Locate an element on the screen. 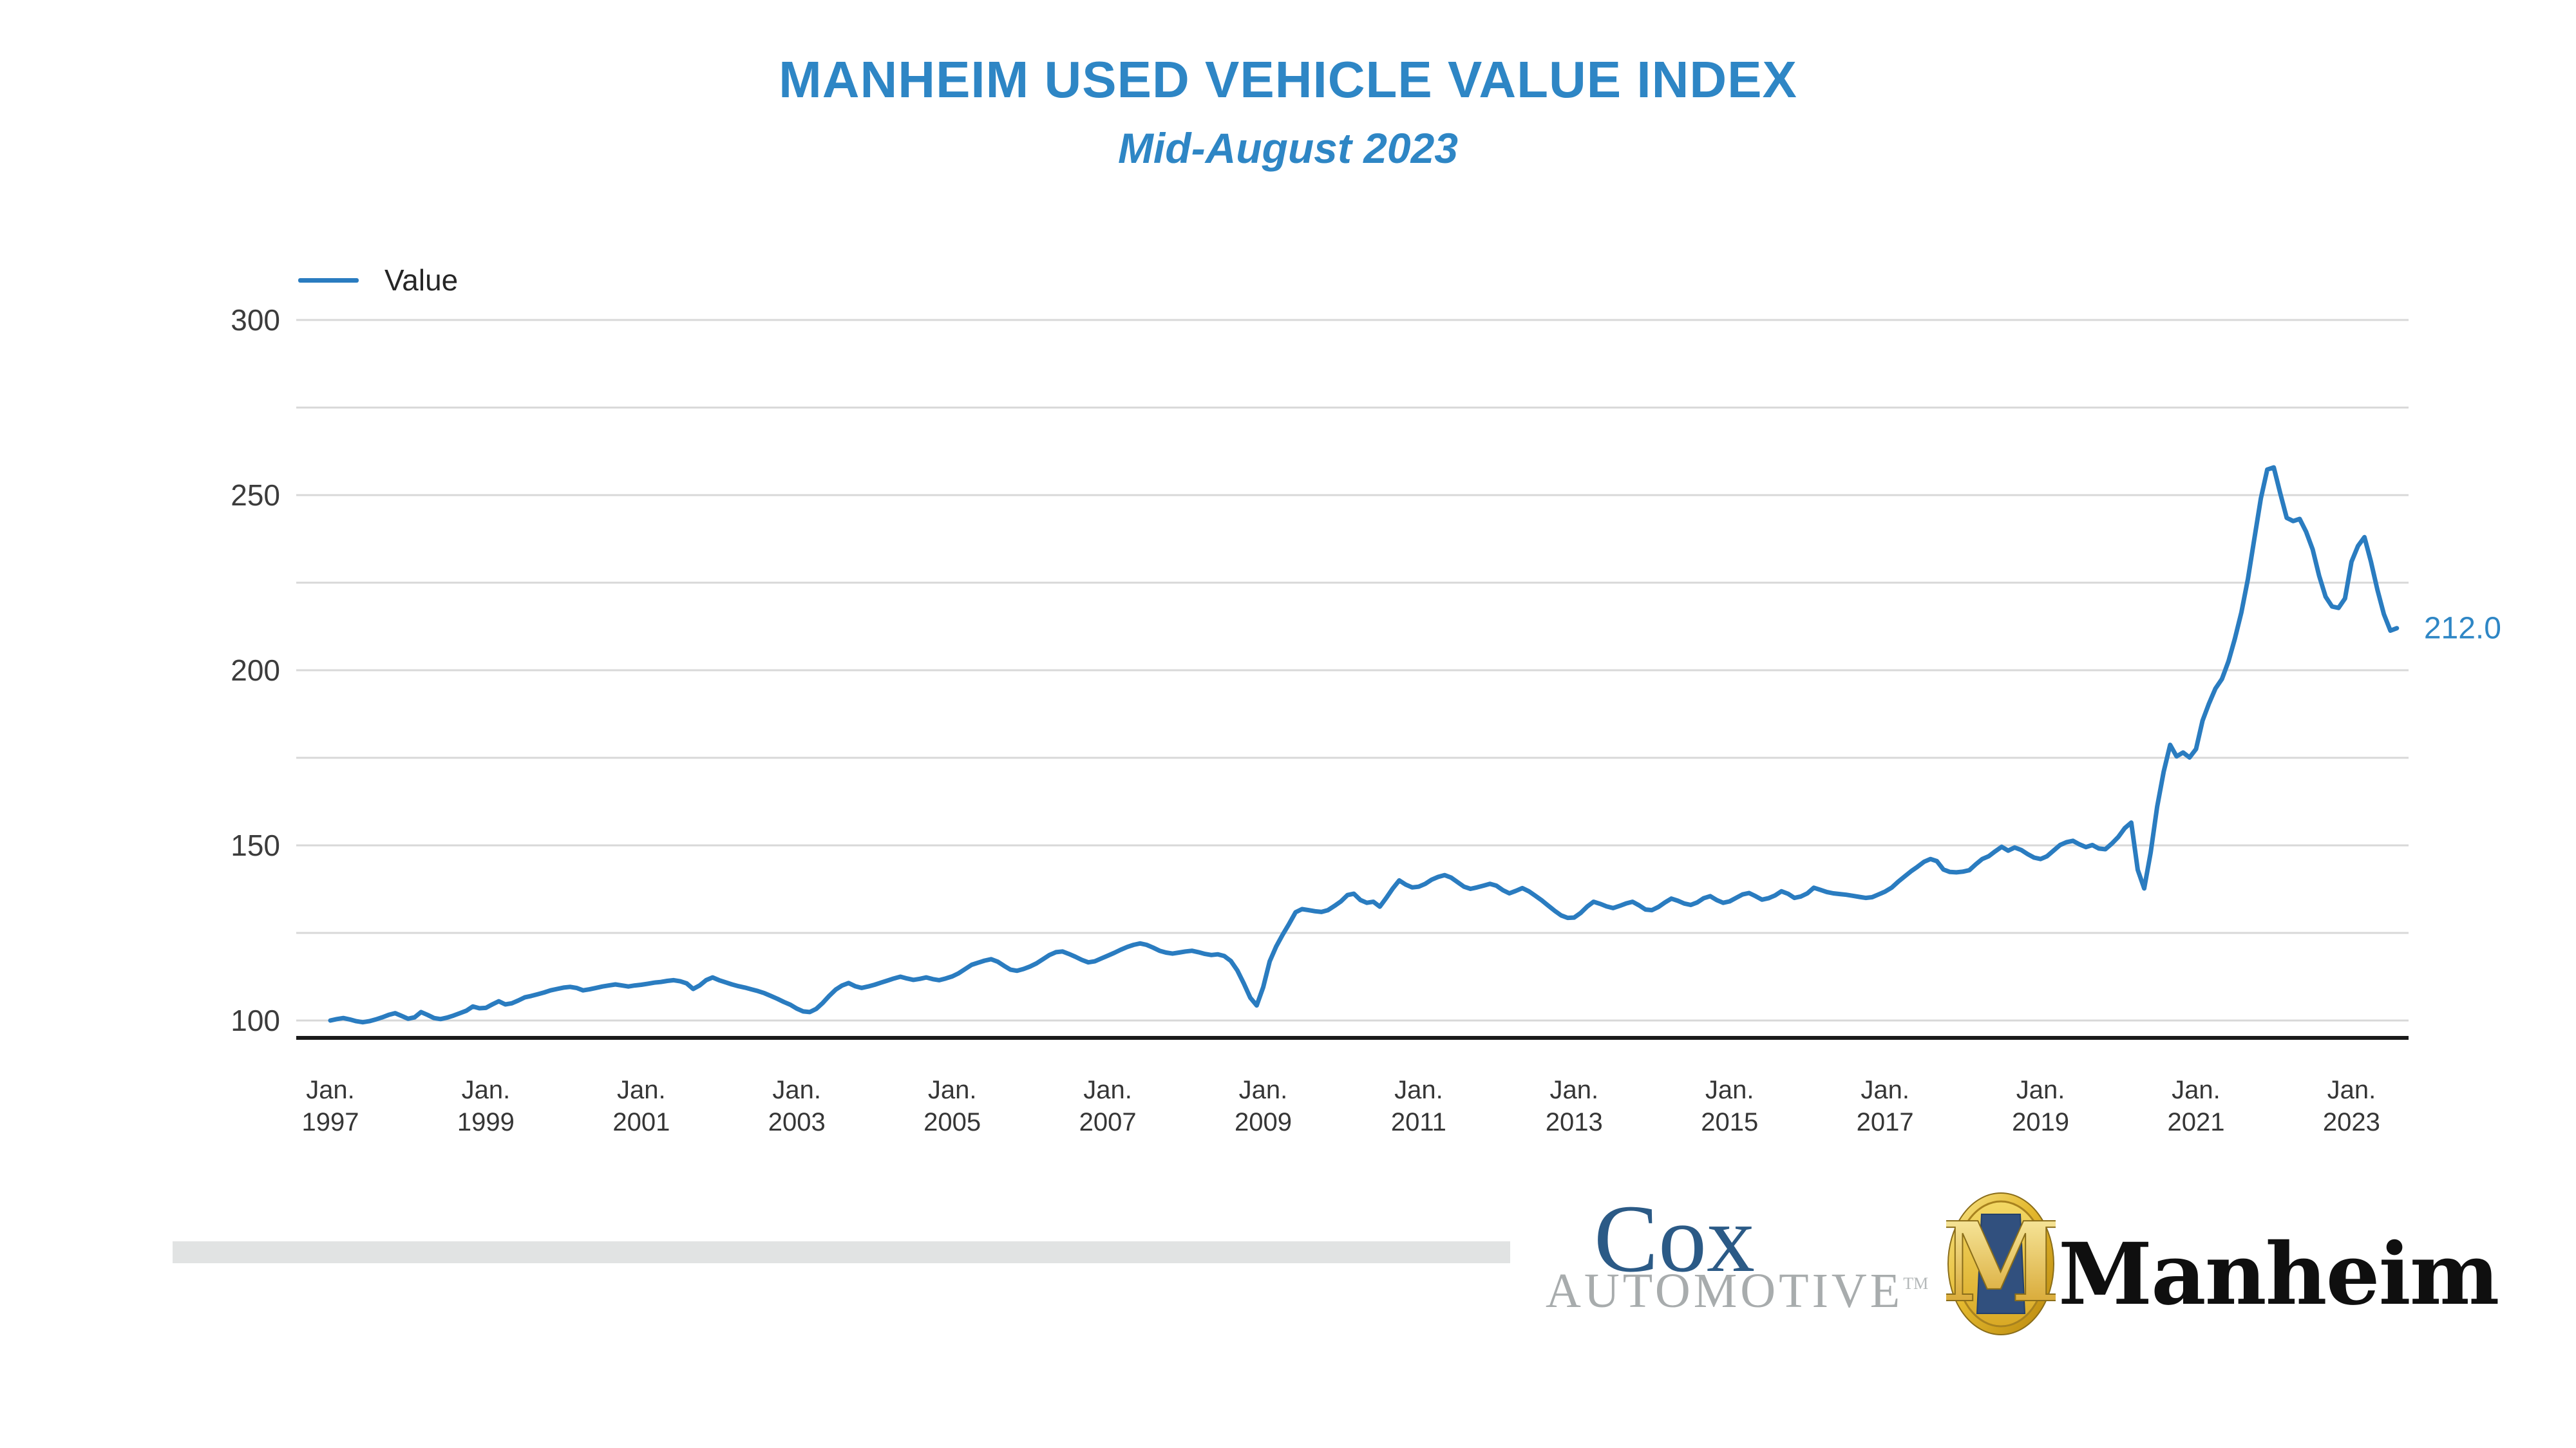  x-axis-label-2015: Jan. 2015 is located at coordinates (1730, 1106).